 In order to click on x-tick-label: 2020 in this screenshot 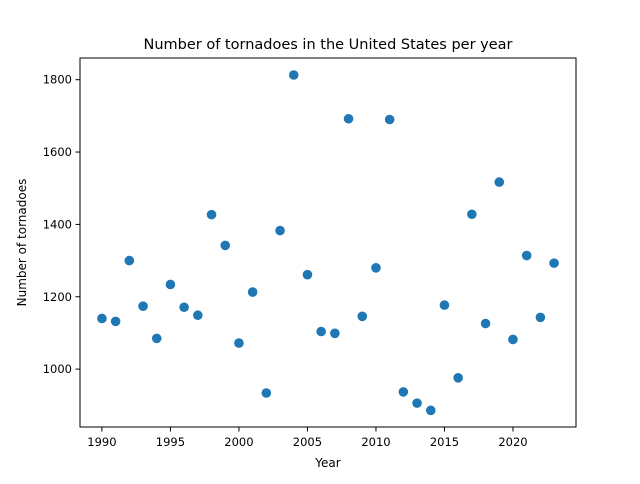, I will do `click(512, 442)`.